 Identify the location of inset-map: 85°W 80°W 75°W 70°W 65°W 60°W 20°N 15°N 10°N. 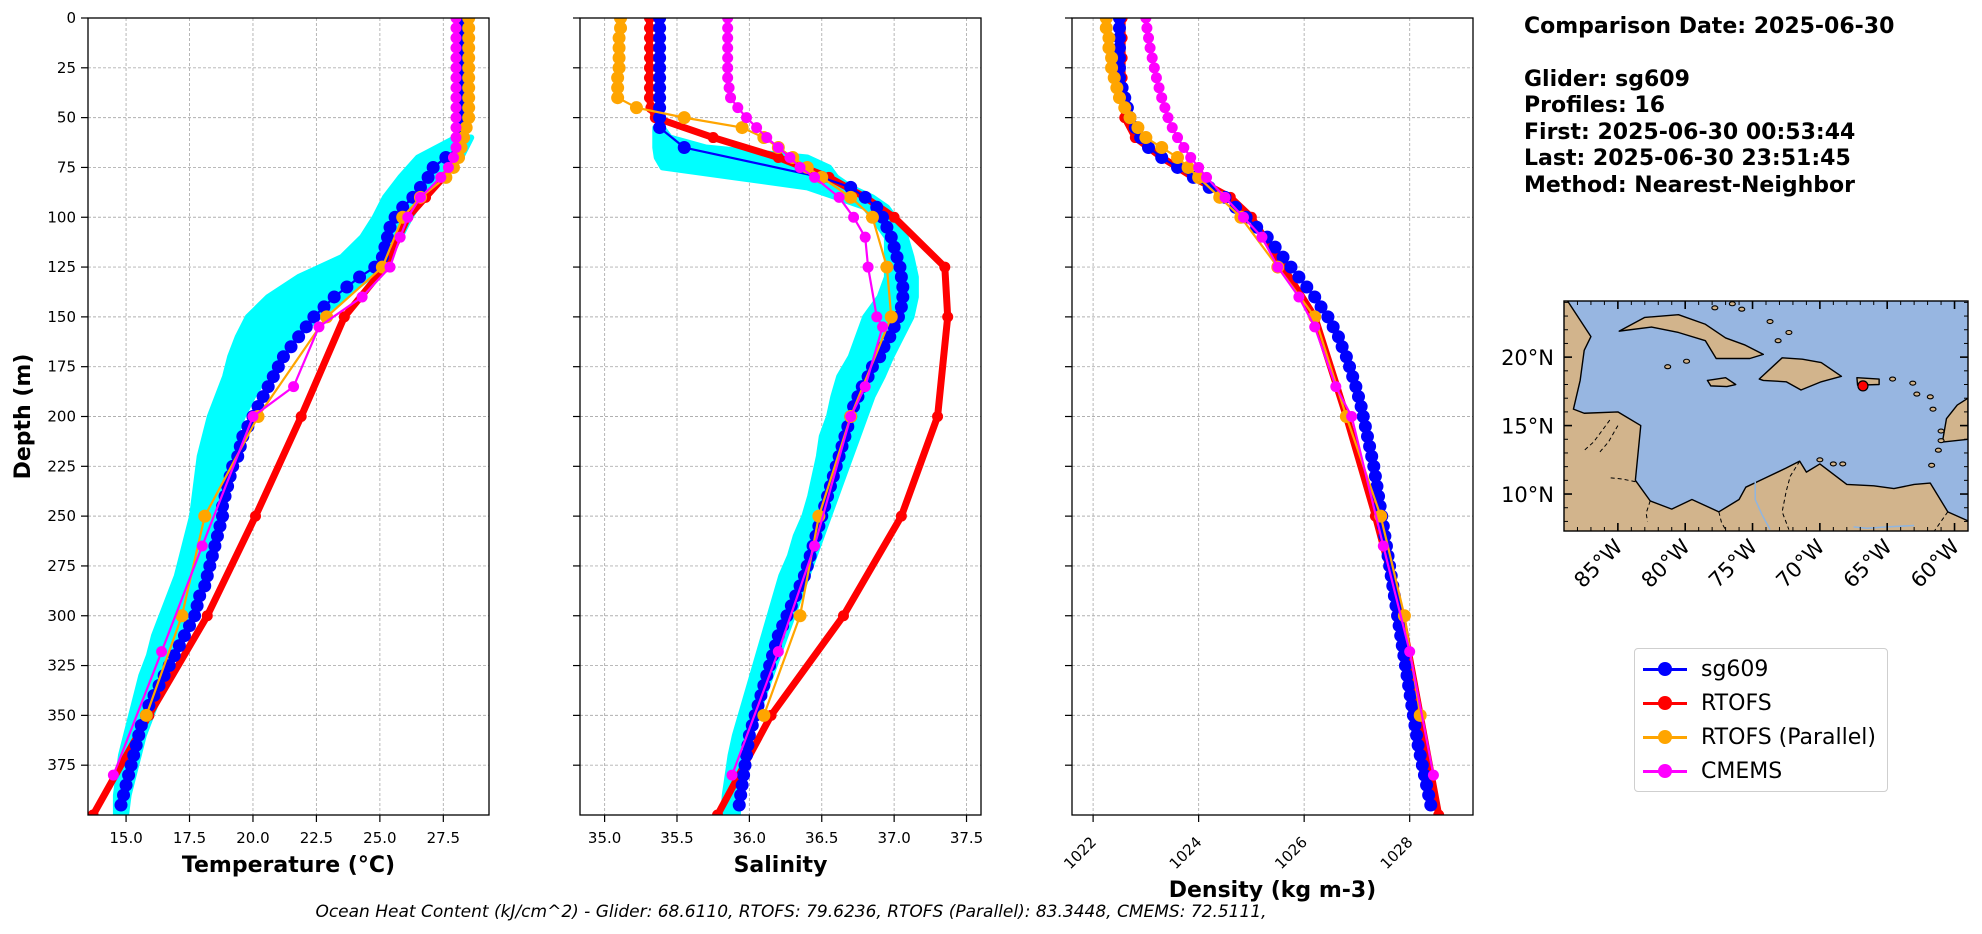
(1735, 446).